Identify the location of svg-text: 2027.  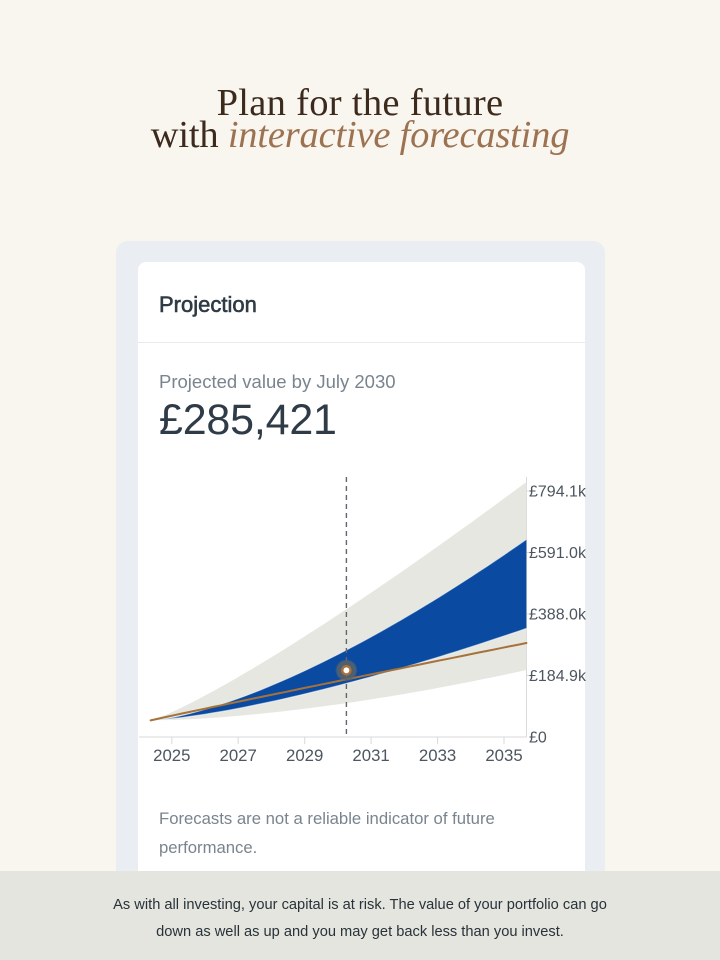
(238, 755).